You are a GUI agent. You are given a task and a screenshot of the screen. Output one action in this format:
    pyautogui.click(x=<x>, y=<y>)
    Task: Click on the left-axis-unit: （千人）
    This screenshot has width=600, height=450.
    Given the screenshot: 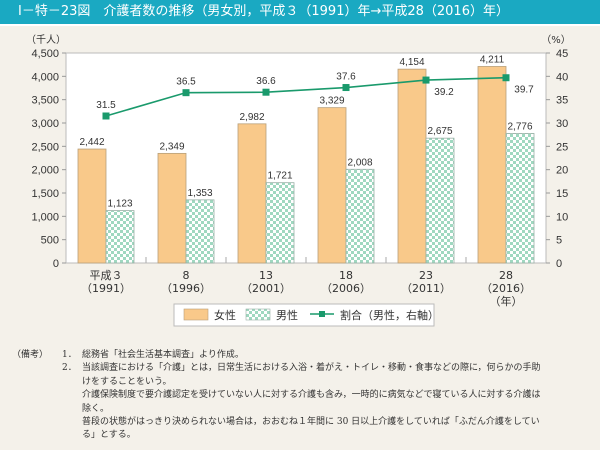 What is the action you would take?
    pyautogui.click(x=46, y=40)
    